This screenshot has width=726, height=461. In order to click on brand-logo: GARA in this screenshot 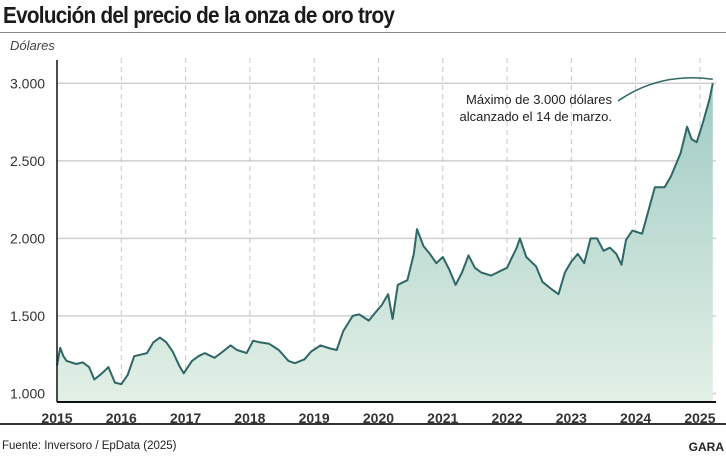, I will do `click(706, 447)`.